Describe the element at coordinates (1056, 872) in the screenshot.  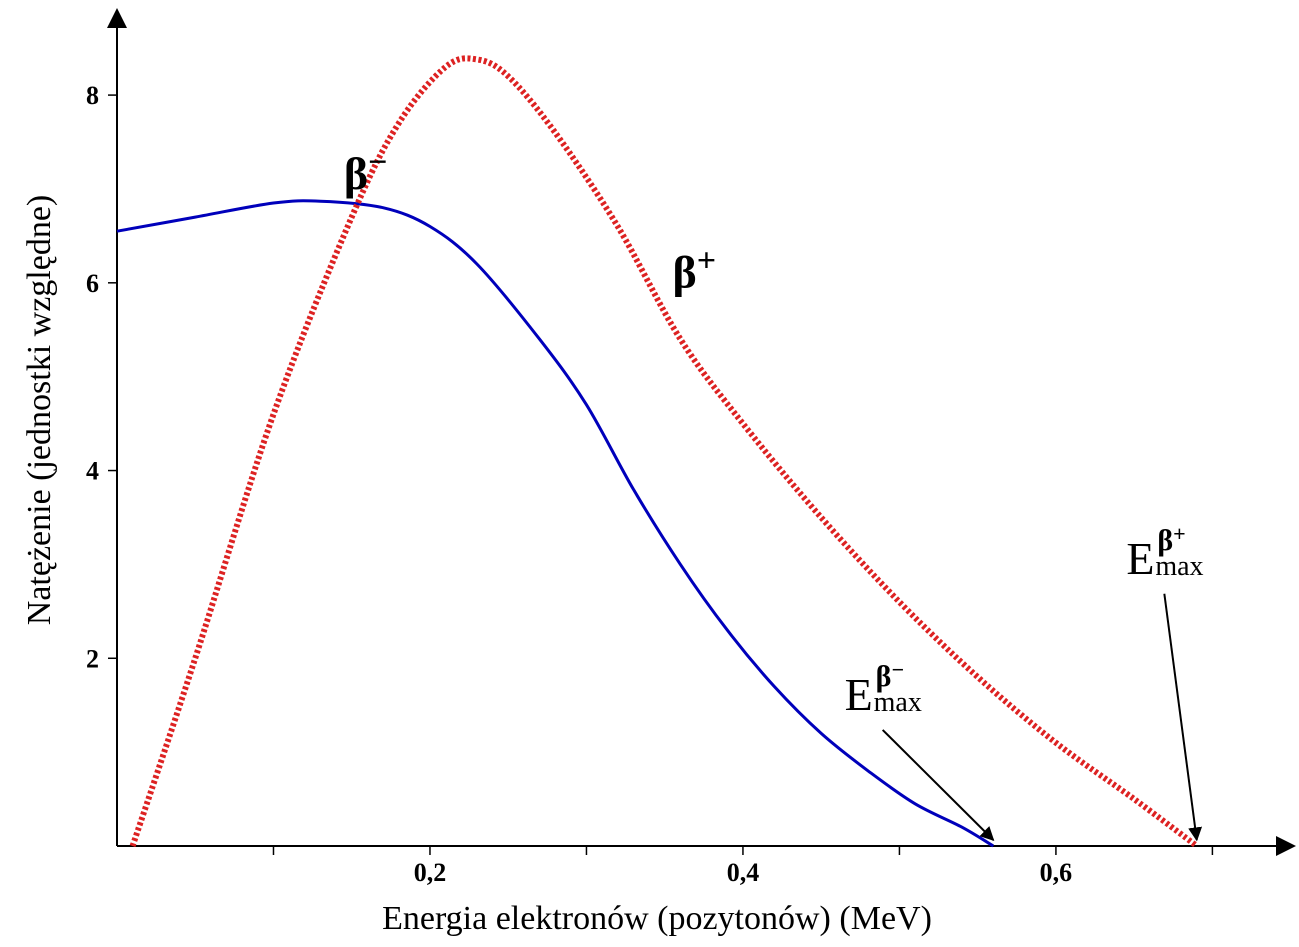
I see `x-tick-label: 0,6` at that location.